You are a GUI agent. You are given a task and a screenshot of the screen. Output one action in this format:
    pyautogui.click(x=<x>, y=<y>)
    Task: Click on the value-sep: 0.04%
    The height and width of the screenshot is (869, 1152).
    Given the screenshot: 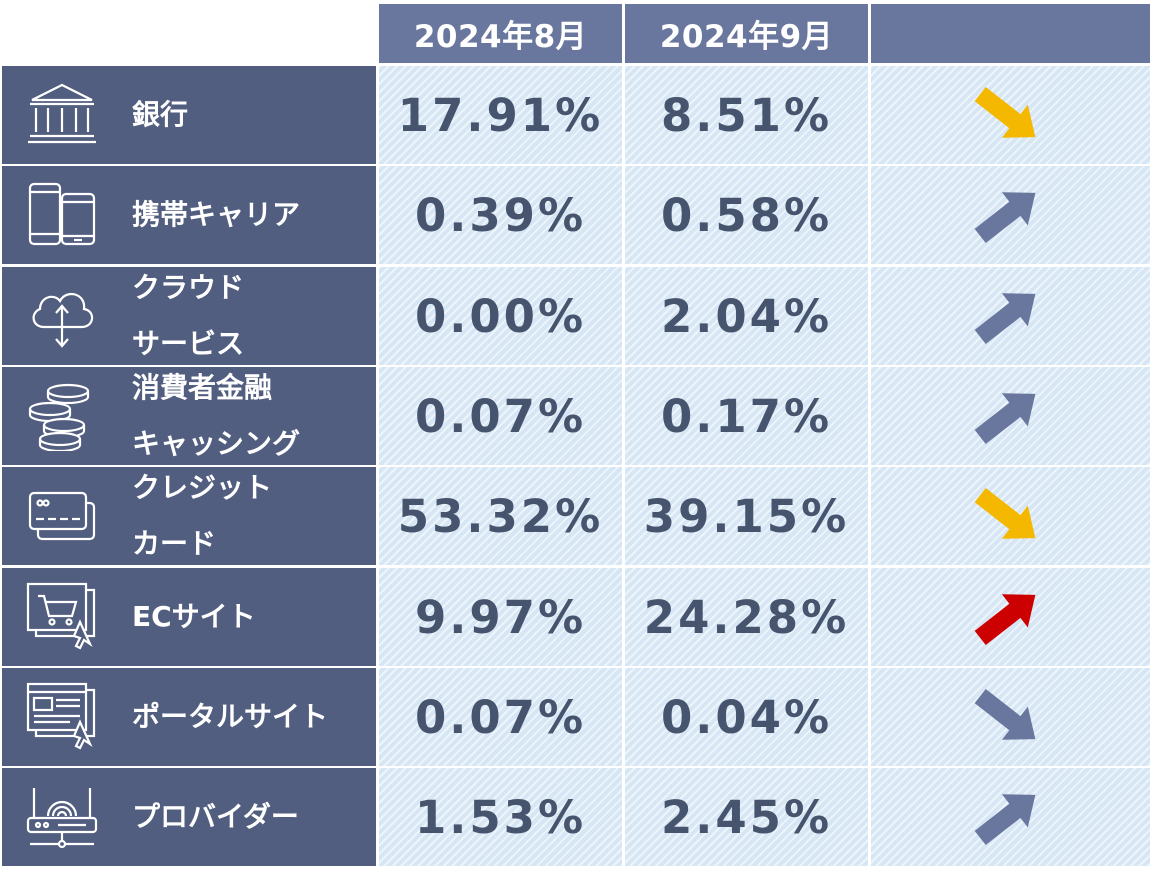 What is the action you would take?
    pyautogui.click(x=746, y=717)
    